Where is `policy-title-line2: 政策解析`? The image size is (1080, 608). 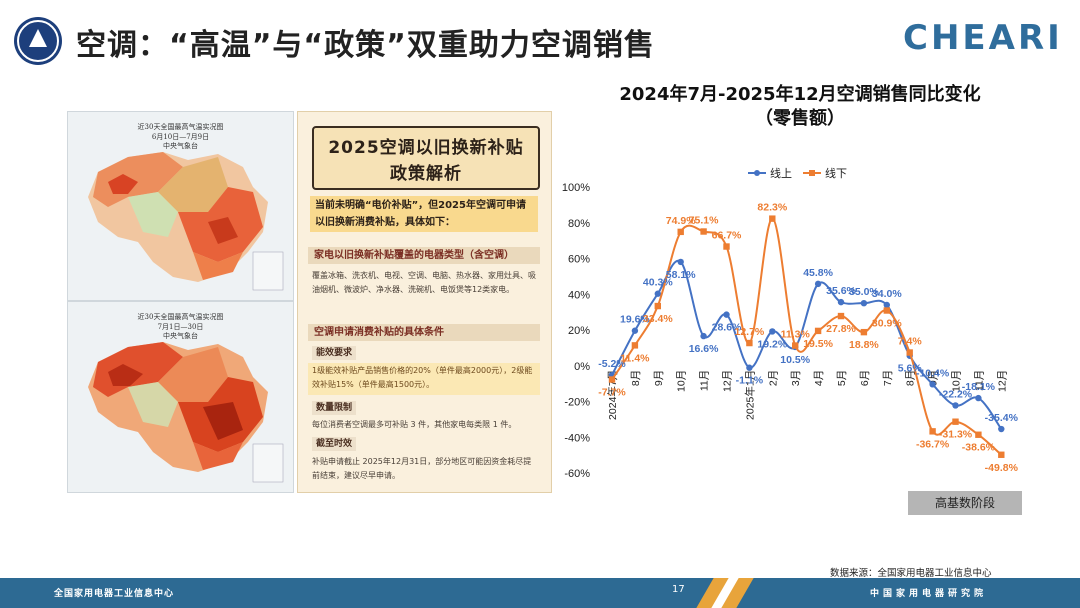
policy-title-line2: 政策解析 is located at coordinates (426, 174).